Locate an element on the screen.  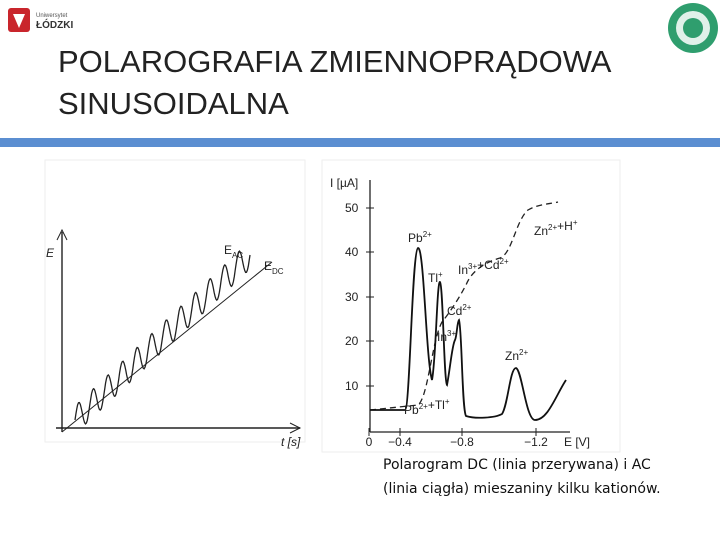
ac-curve is located at coordinates (468, 334).